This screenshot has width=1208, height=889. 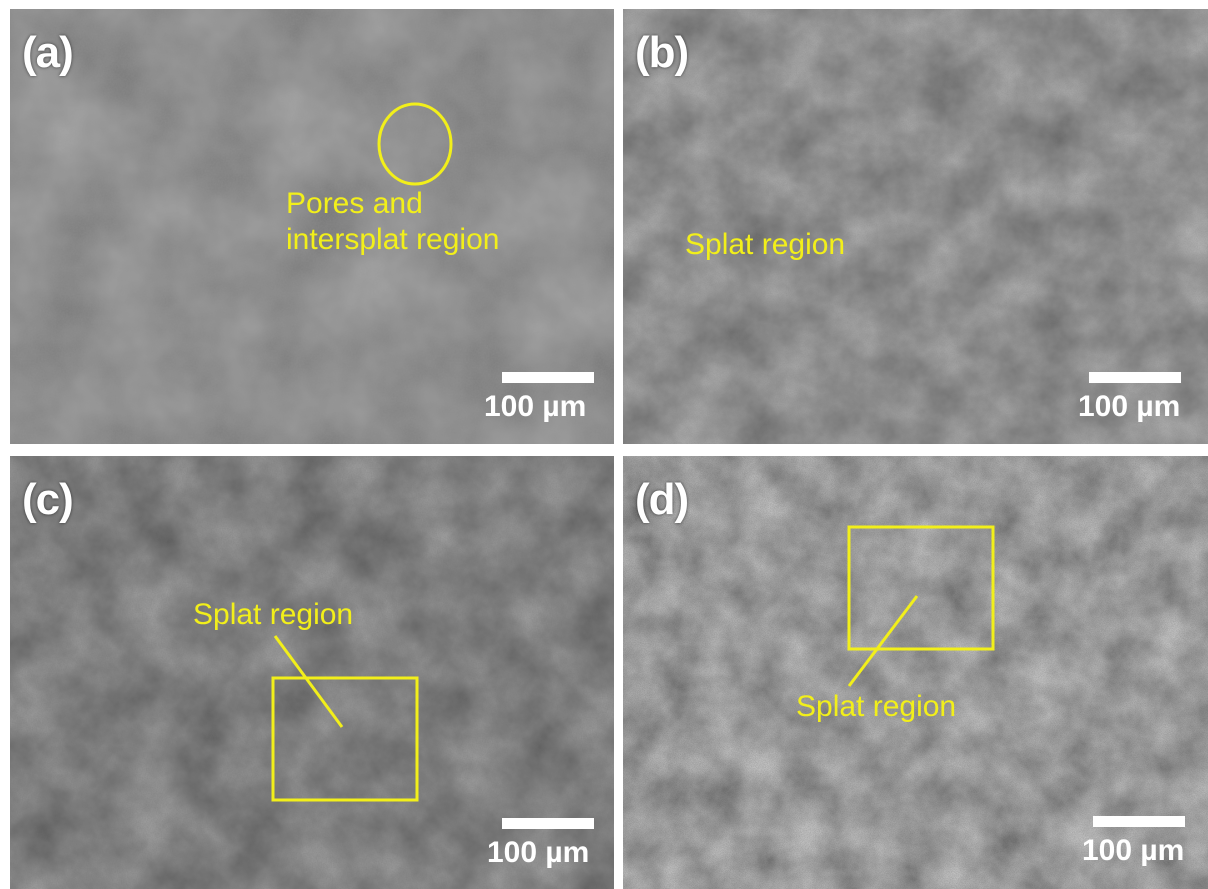 What do you see at coordinates (48, 52) in the screenshot?
I see `panel-label-a: (a)` at bounding box center [48, 52].